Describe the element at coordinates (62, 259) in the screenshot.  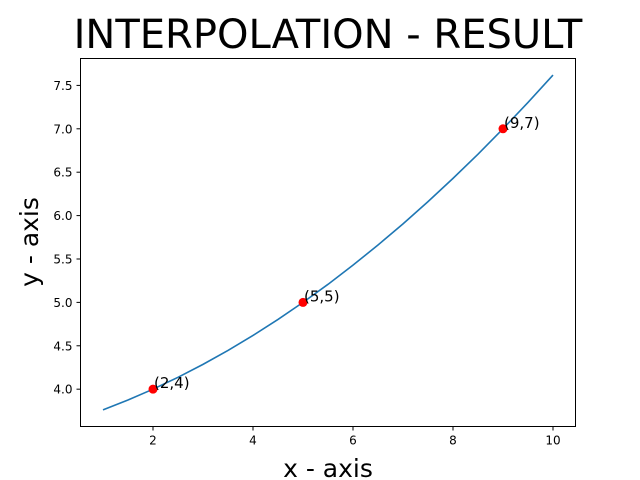
I see `y-tick-label: 5.5` at that location.